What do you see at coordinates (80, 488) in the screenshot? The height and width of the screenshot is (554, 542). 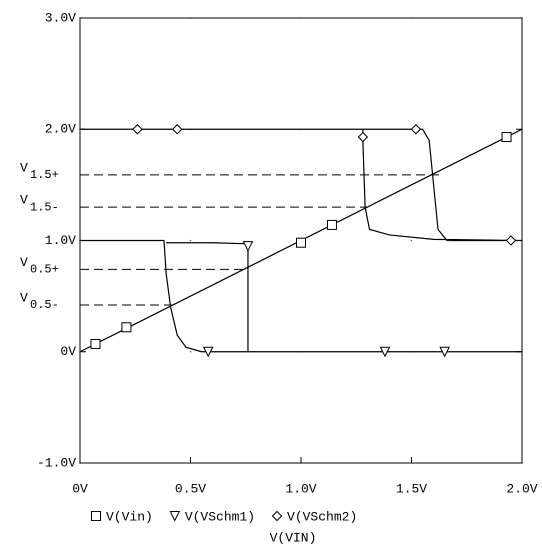 I see `x-tick-label: 0V` at bounding box center [80, 488].